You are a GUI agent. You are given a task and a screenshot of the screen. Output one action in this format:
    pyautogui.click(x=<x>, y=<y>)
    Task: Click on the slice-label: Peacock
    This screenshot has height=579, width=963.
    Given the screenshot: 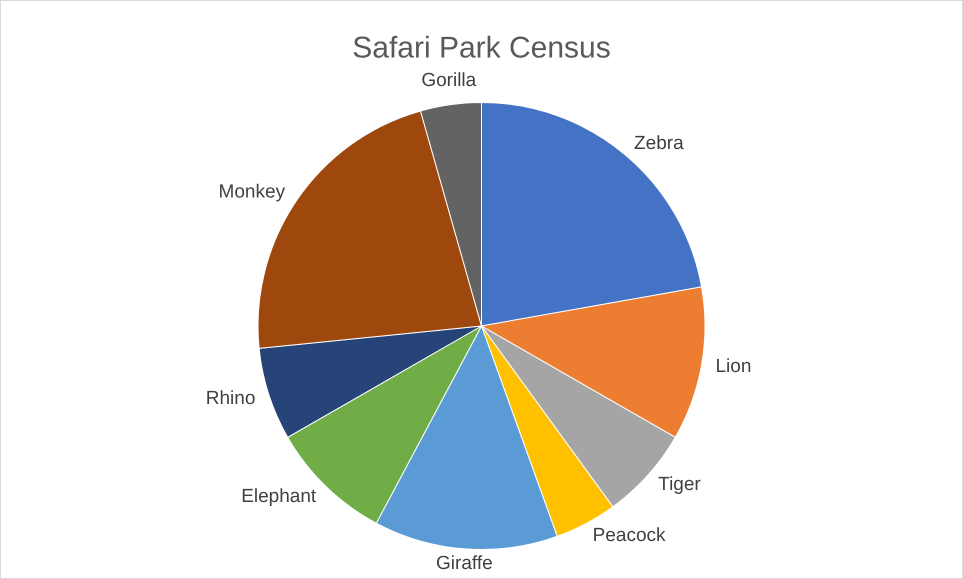 What is the action you would take?
    pyautogui.click(x=629, y=535)
    